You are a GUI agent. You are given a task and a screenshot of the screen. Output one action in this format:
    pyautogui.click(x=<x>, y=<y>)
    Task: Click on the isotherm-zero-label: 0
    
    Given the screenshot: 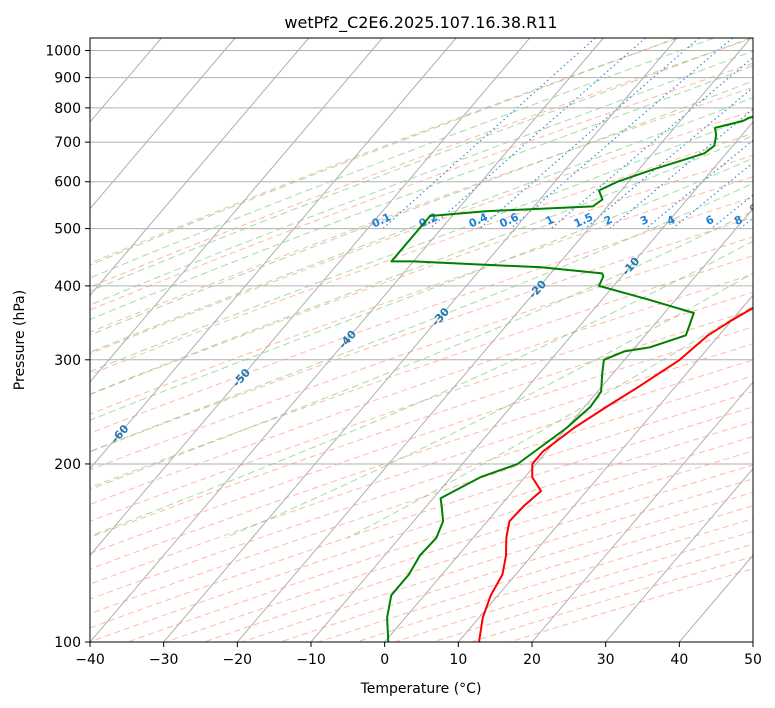 What is the action you would take?
    pyautogui.click(x=754, y=208)
    